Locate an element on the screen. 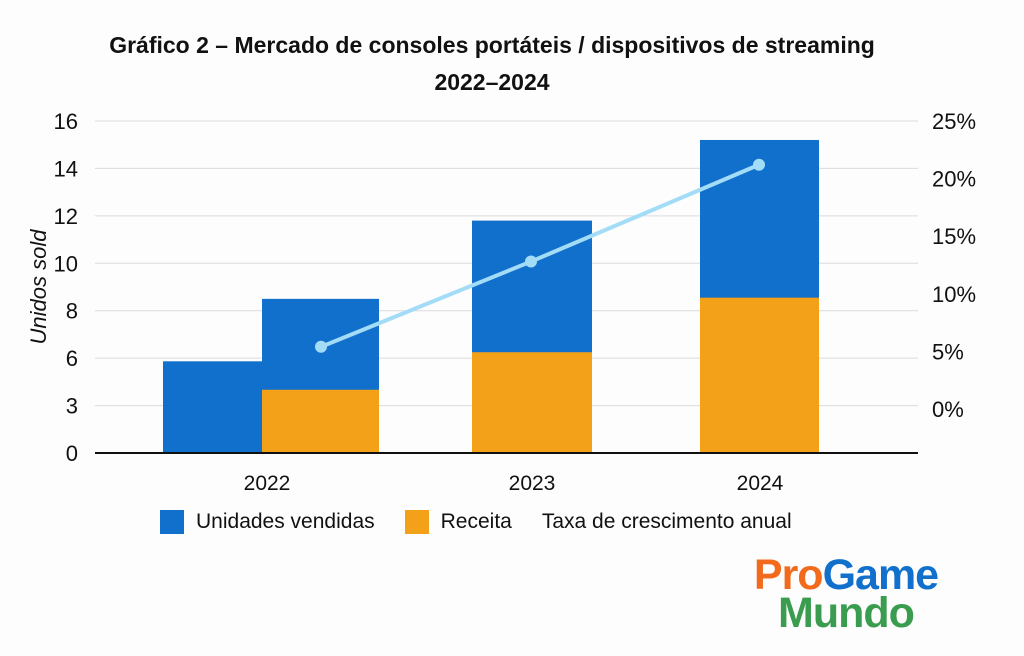  point-growth-2024 is located at coordinates (759, 164).